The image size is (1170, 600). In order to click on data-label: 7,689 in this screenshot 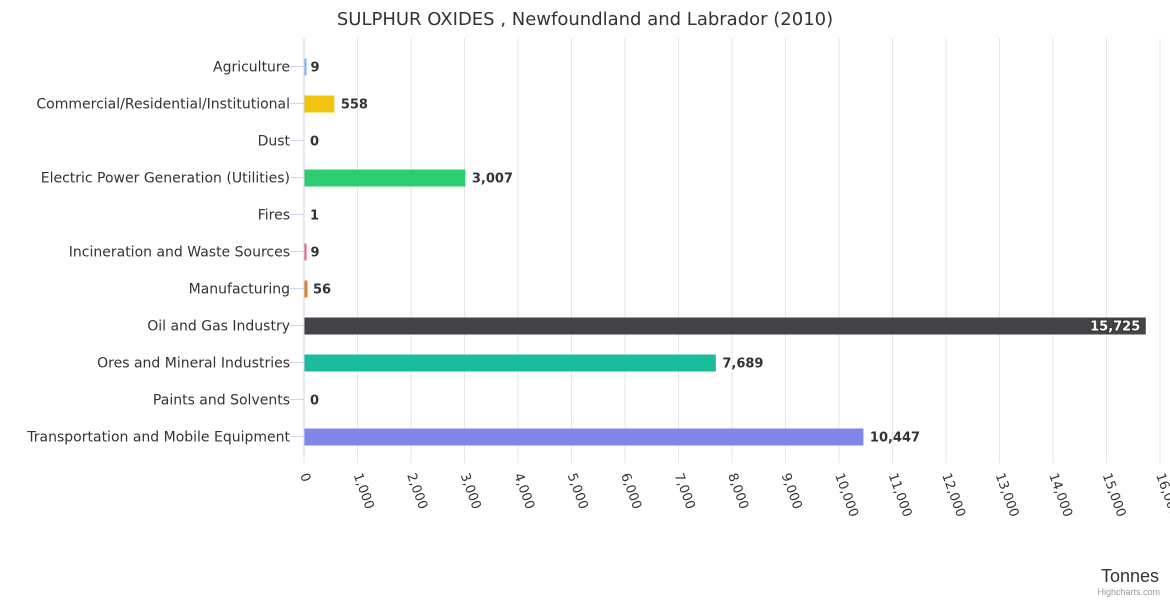, I will do `click(742, 364)`.